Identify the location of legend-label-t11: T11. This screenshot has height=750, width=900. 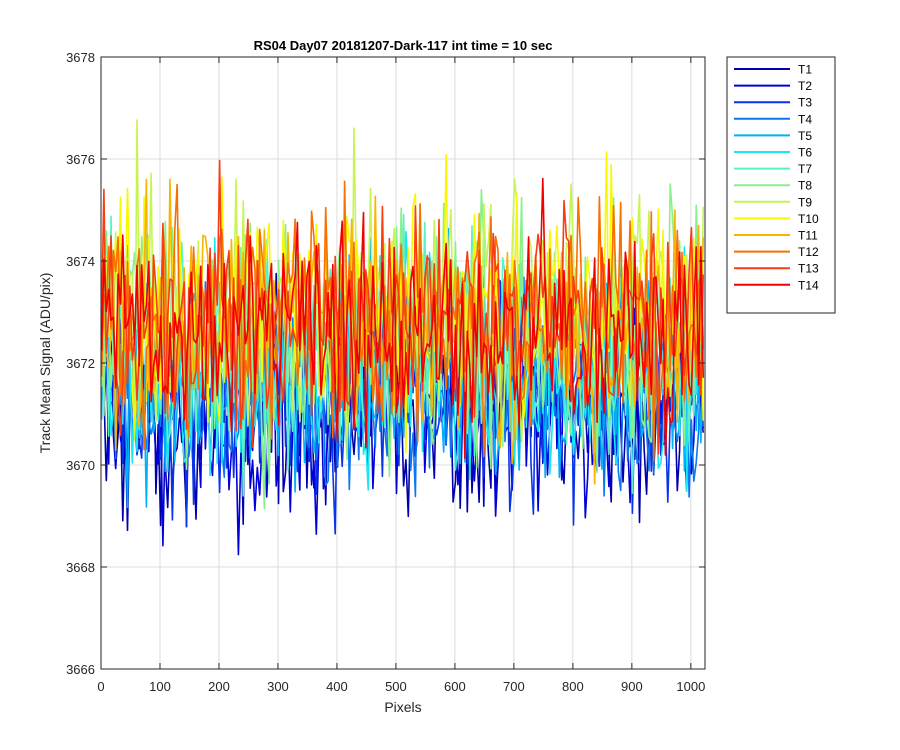
(808, 236).